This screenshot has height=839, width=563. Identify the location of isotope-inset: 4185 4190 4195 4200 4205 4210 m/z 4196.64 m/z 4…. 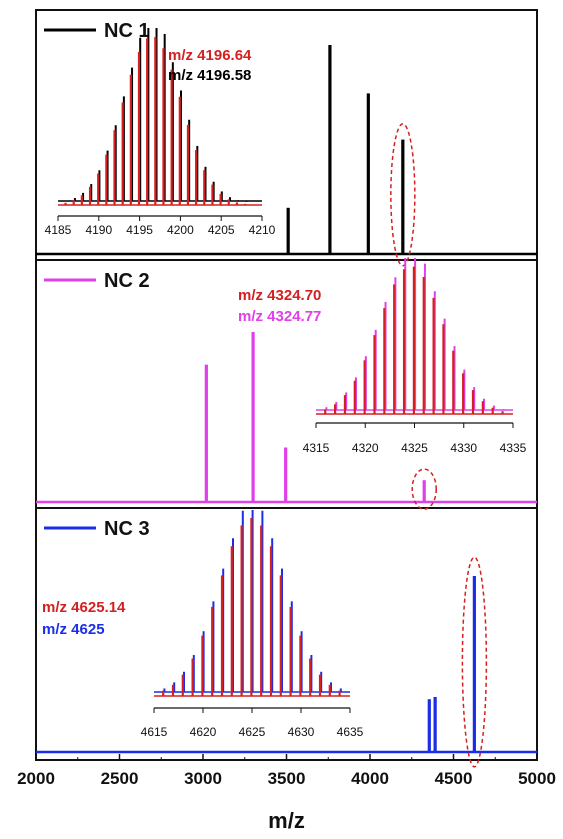
(160, 132).